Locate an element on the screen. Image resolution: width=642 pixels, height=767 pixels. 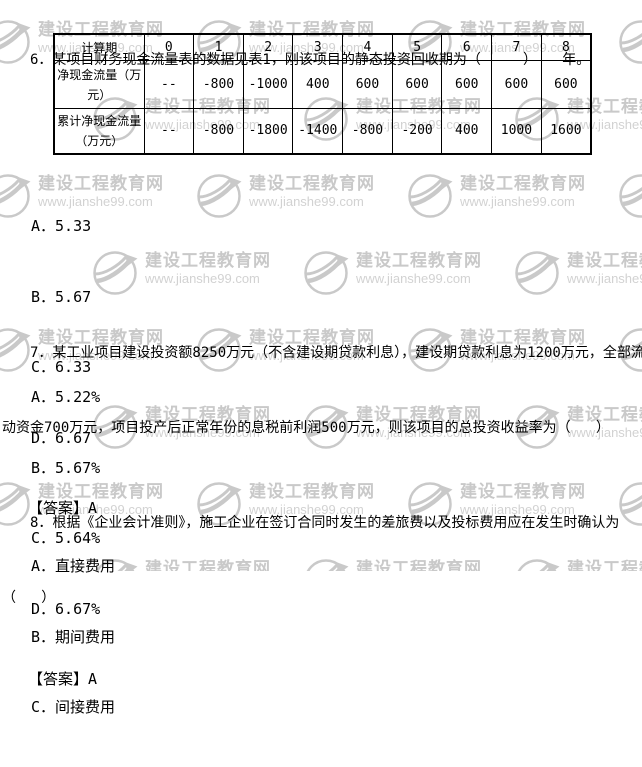
table-header-cell: 8 is located at coordinates (566, 47).